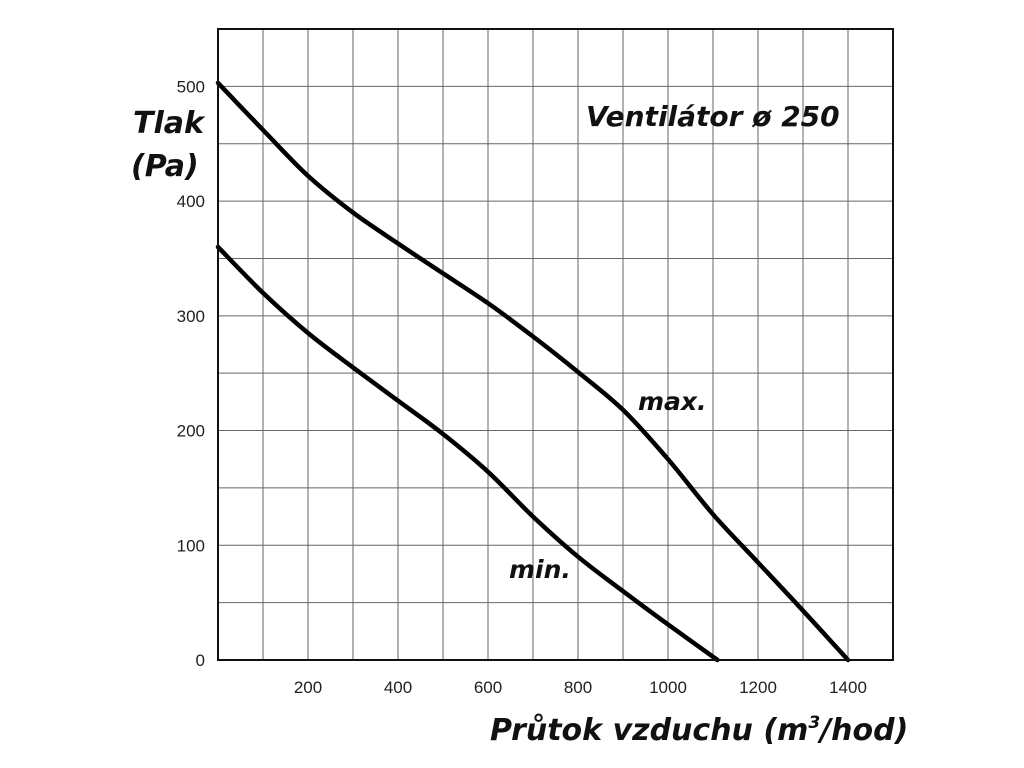 This screenshot has width=1024, height=768. Describe the element at coordinates (668, 687) in the screenshot. I see `x-tick-label: 1000` at that location.